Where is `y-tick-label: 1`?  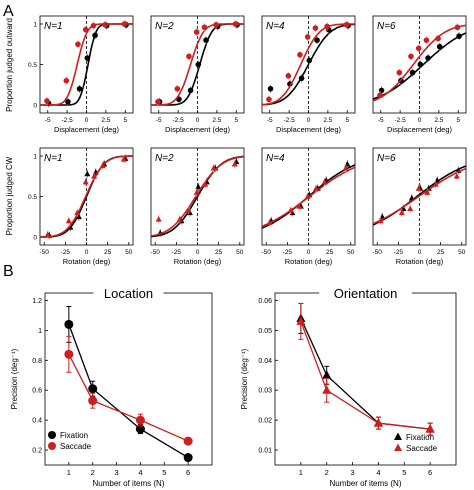 y-tick-label: 1 is located at coordinates (35, 157).